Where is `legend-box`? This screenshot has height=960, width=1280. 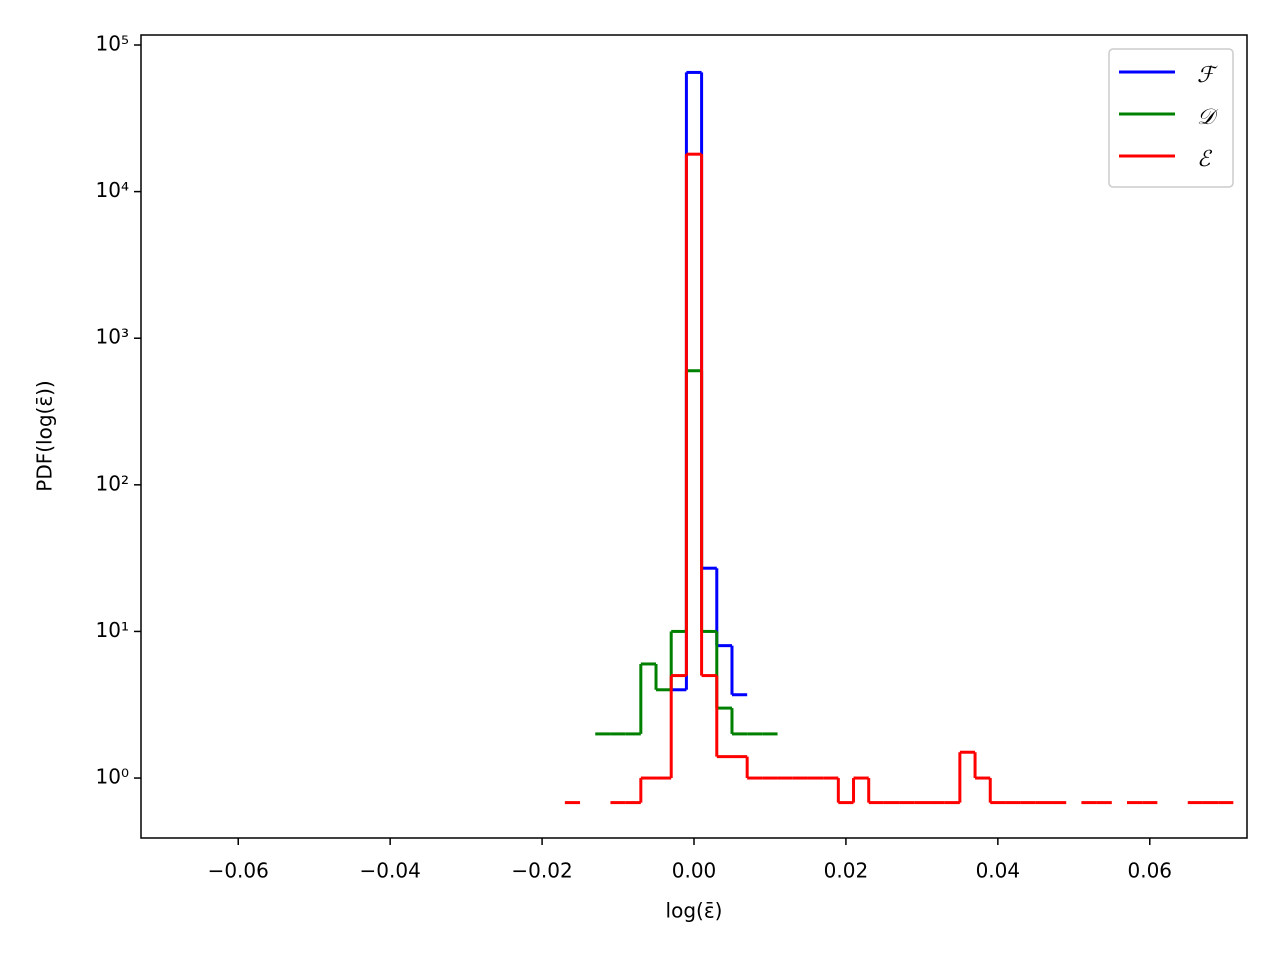 legend-box is located at coordinates (1171, 118).